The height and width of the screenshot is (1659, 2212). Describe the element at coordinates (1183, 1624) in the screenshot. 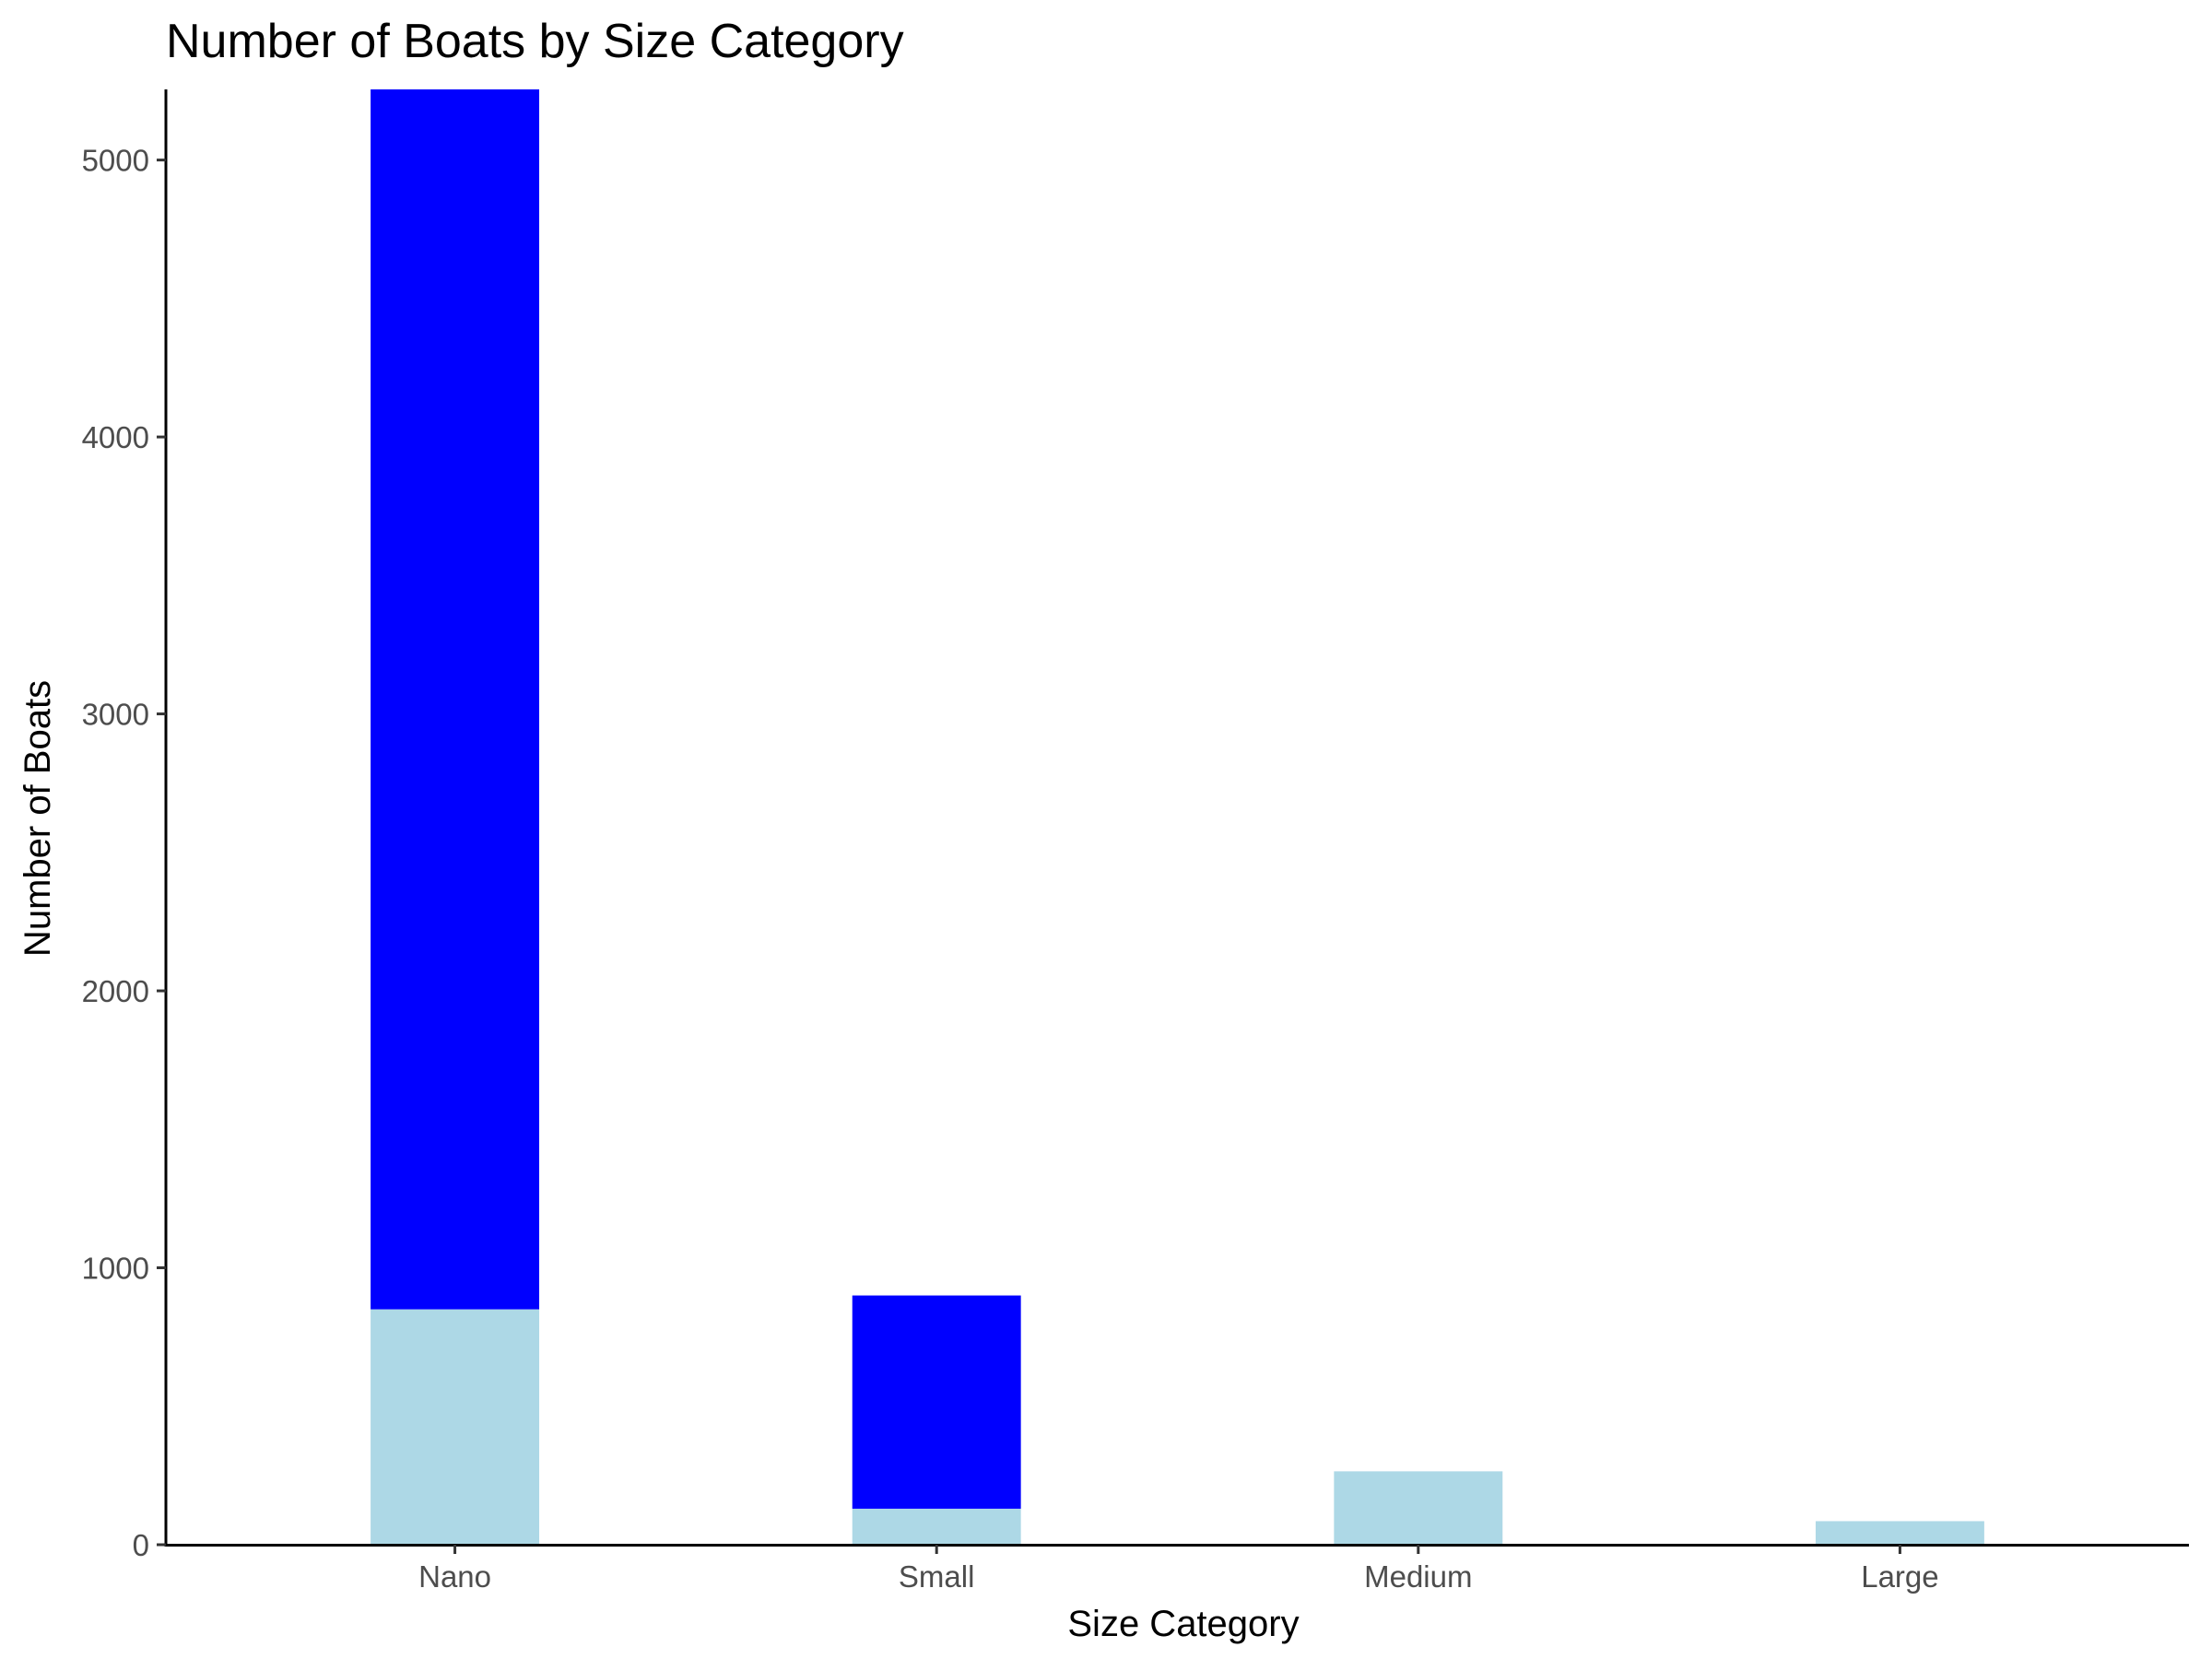

I see `x-axis-title: Size Category` at that location.